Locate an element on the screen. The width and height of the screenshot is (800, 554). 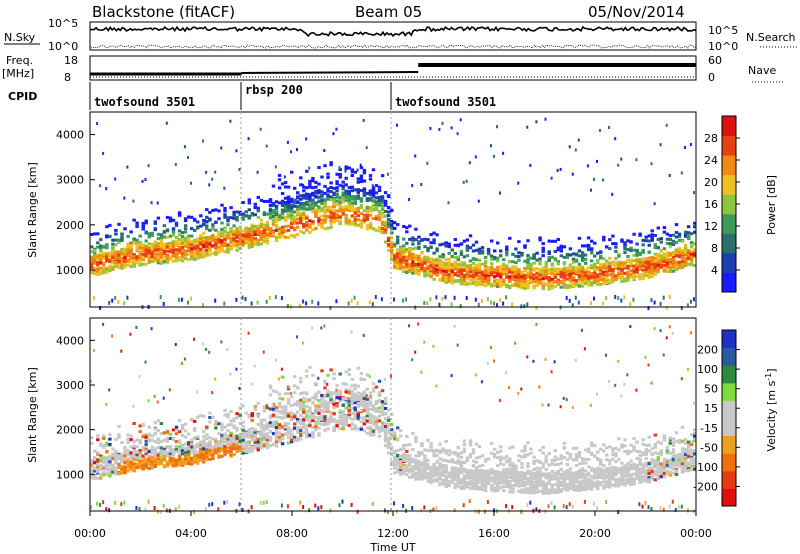
colorbar-swatch is located at coordinates (729, 262).